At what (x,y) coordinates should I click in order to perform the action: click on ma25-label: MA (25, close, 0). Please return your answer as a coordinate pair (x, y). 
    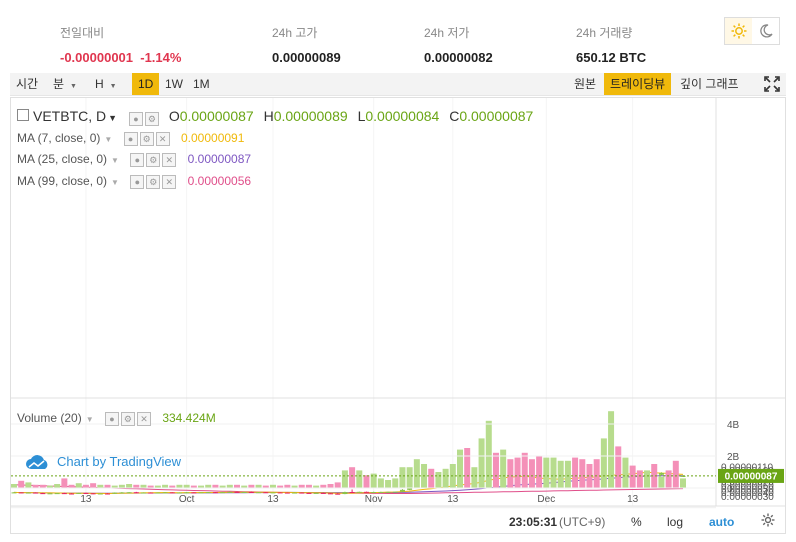
    Looking at the image, I should click on (62, 159).